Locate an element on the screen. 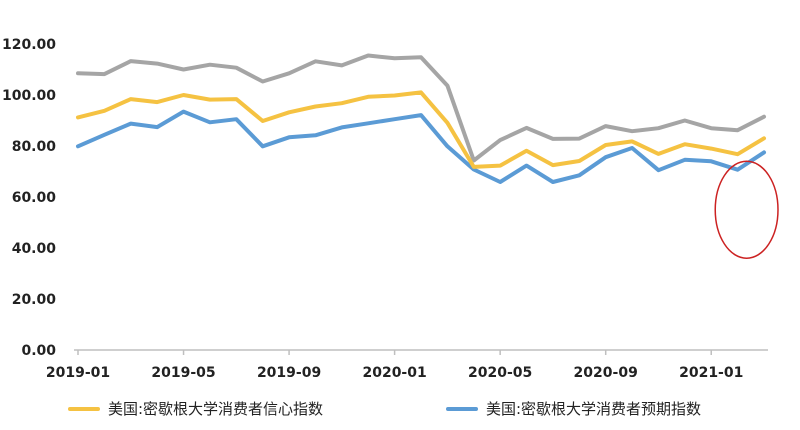  legend-item-confidence: 美国:密歇根大学消费者信心指数 is located at coordinates (195, 408).